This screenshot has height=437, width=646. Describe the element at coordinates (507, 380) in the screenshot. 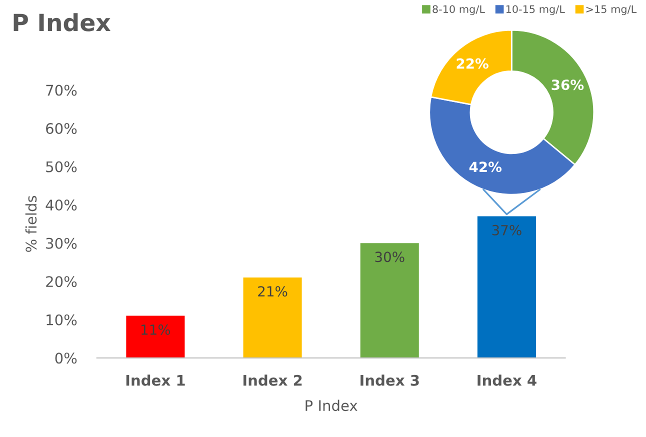

I see `x-tick-label: Index 4` at that location.